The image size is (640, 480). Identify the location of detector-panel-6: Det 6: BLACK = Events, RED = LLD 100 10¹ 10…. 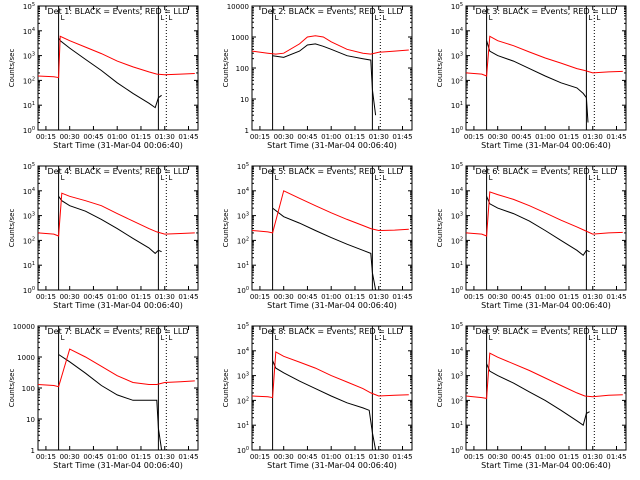
(531, 236).